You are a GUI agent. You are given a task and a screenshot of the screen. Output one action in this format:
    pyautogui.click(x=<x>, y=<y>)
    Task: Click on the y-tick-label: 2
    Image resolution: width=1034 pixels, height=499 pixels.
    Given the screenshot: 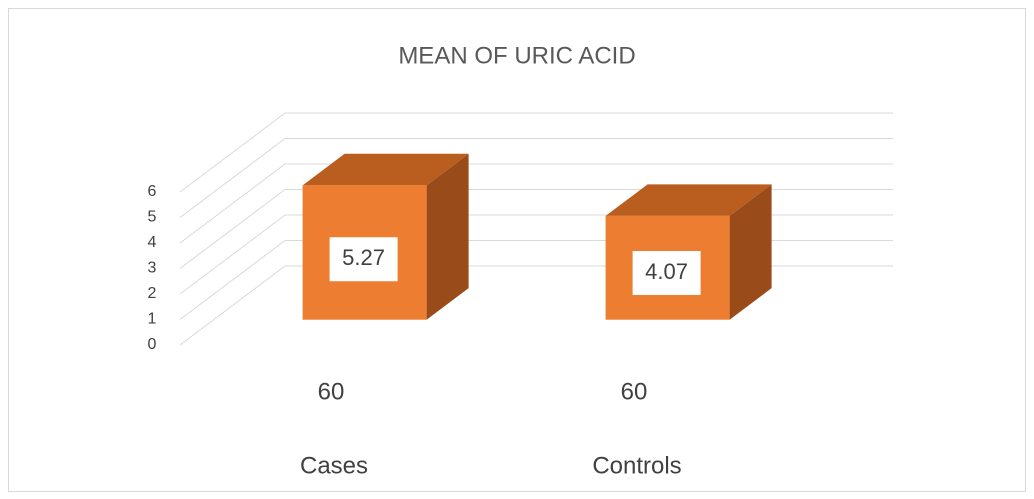 What is the action you would take?
    pyautogui.click(x=152, y=293)
    